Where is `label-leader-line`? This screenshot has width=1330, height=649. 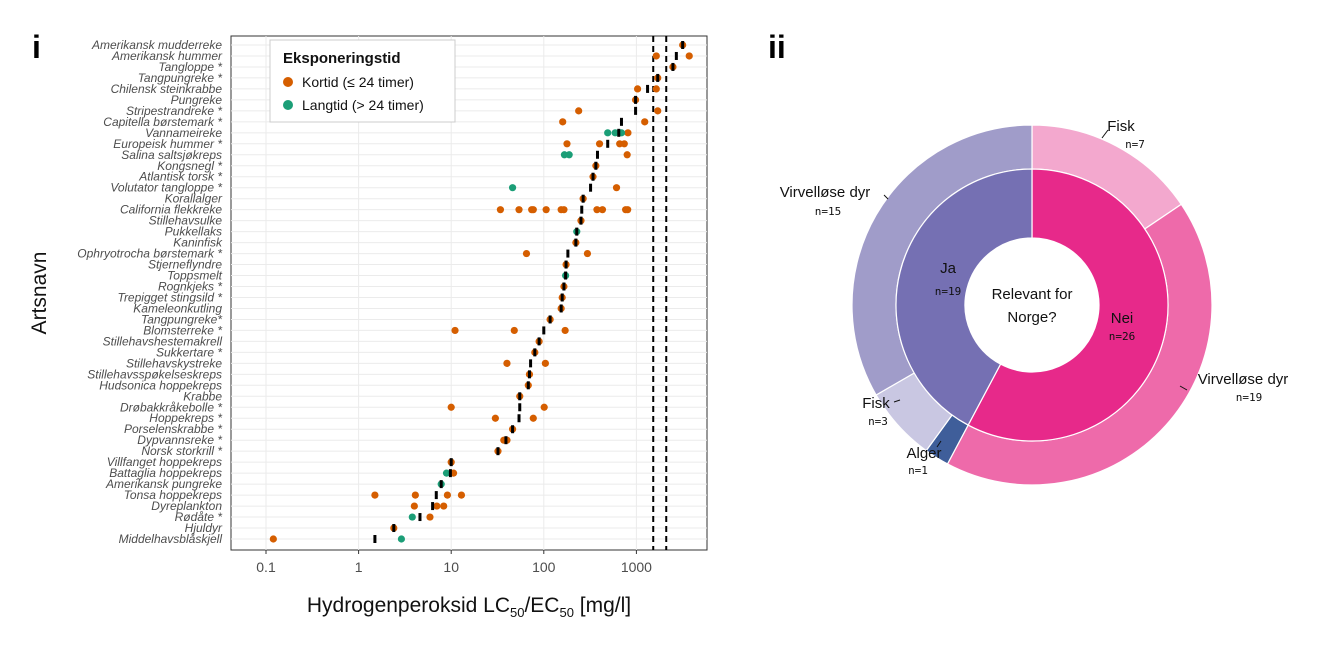 label-leader-line is located at coordinates (1105, 134).